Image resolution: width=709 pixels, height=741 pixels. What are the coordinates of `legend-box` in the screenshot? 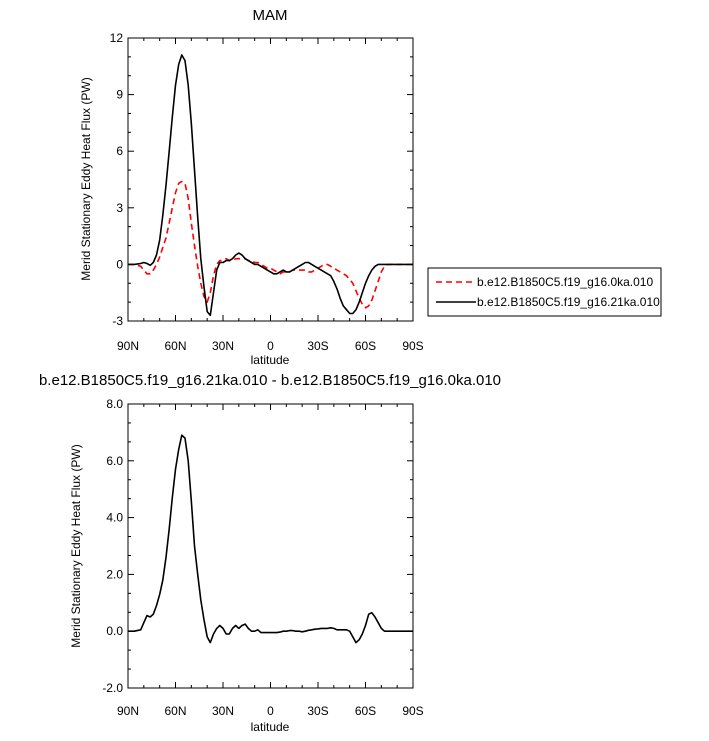 It's located at (544, 292).